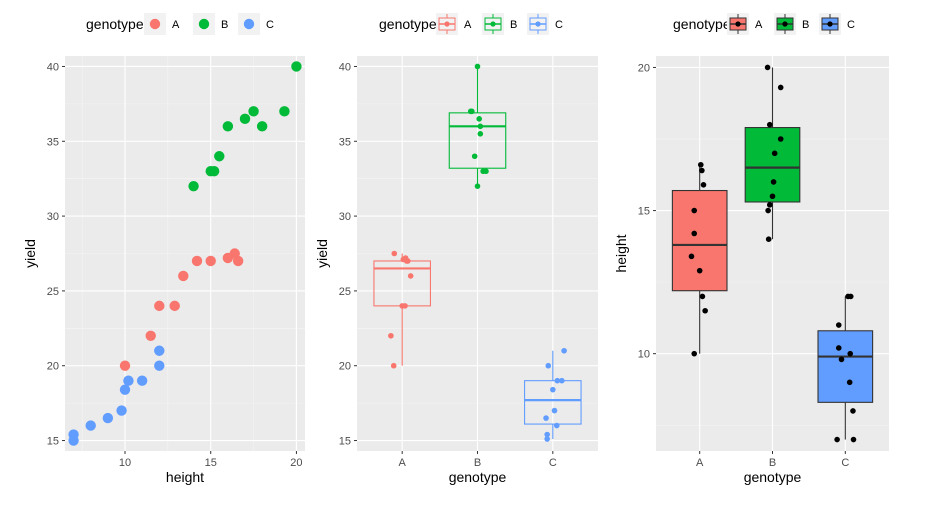  I want to click on box-C, so click(845, 368).